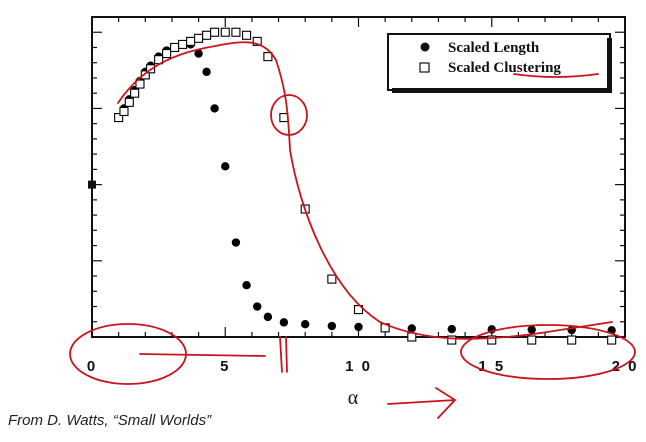  I want to click on legend-label: Scaled Length, so click(494, 48).